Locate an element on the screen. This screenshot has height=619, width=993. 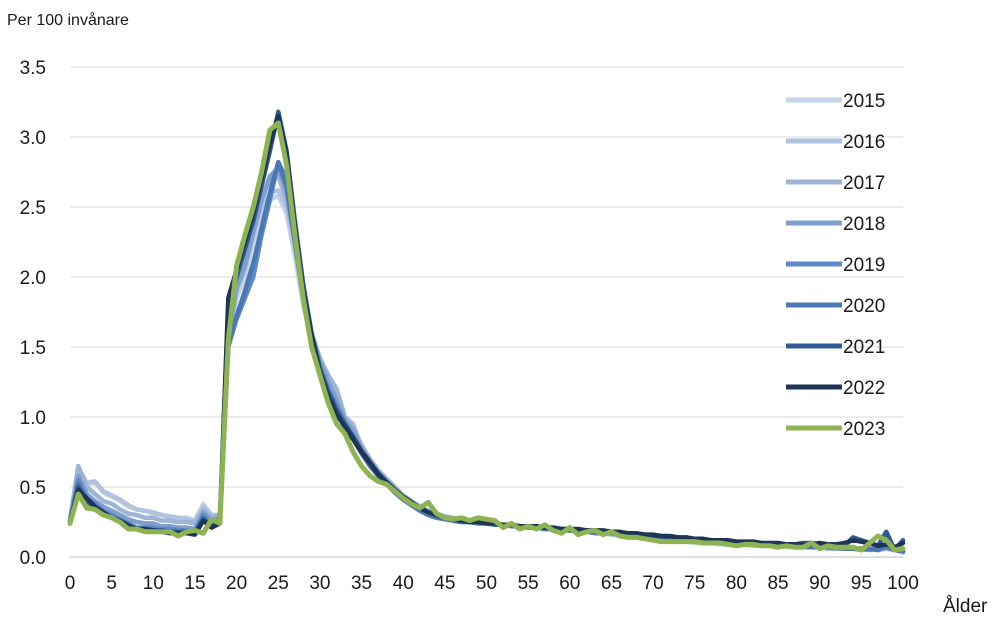
x-tick-label: 100 is located at coordinates (903, 583).